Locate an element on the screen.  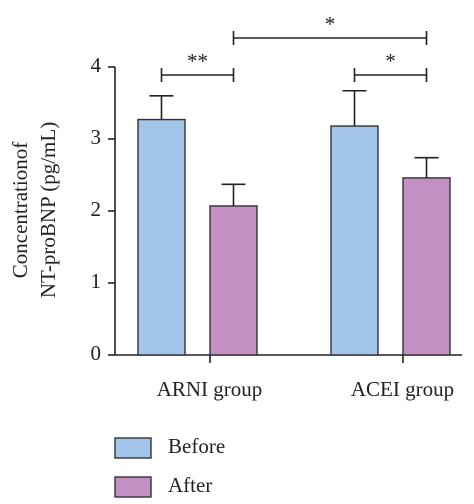
y-axis-label: NT-proBNP (pg/mL) is located at coordinates (48, 210).